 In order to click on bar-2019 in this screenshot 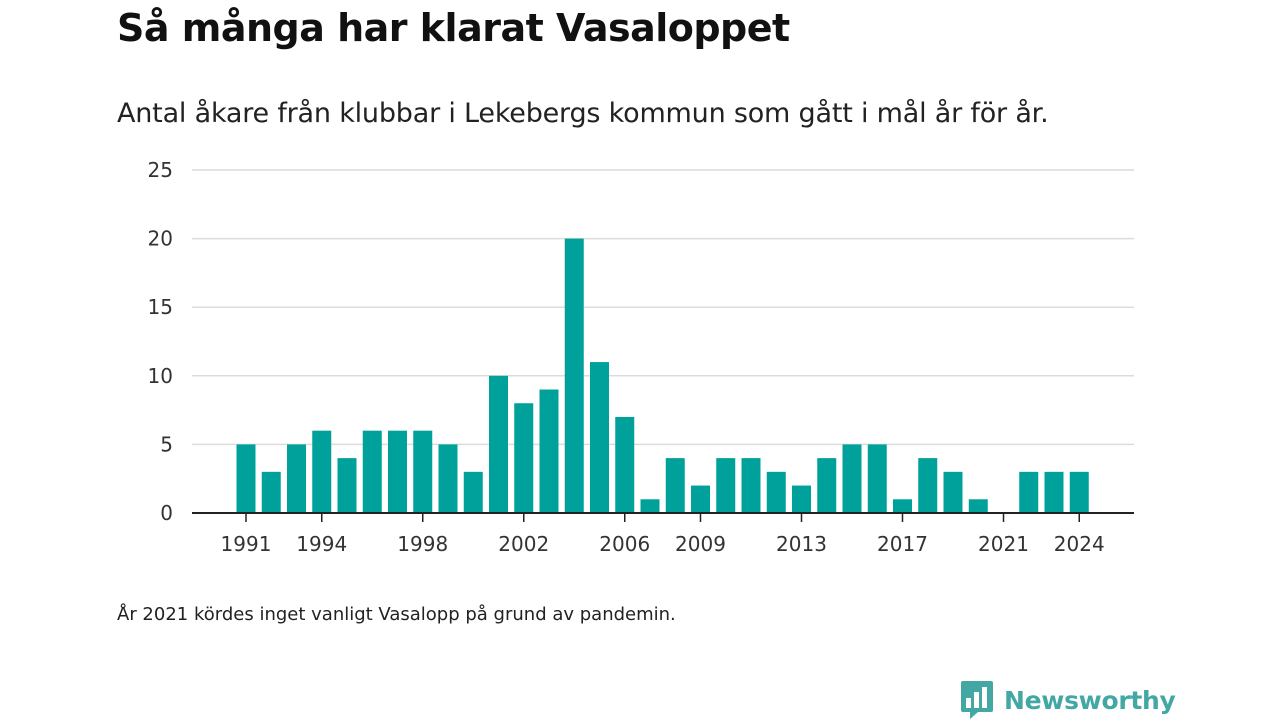, I will do `click(953, 492)`.